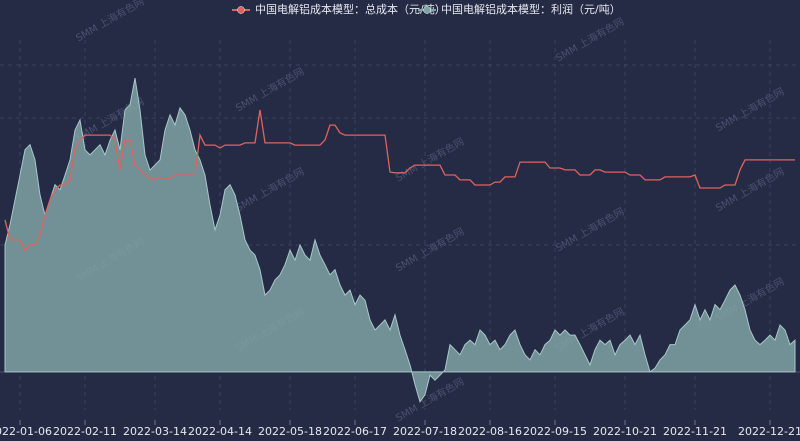 This screenshot has height=441, width=800. What do you see at coordinates (155, 431) in the screenshot?
I see `x-tick-label: 2022-03-14` at bounding box center [155, 431].